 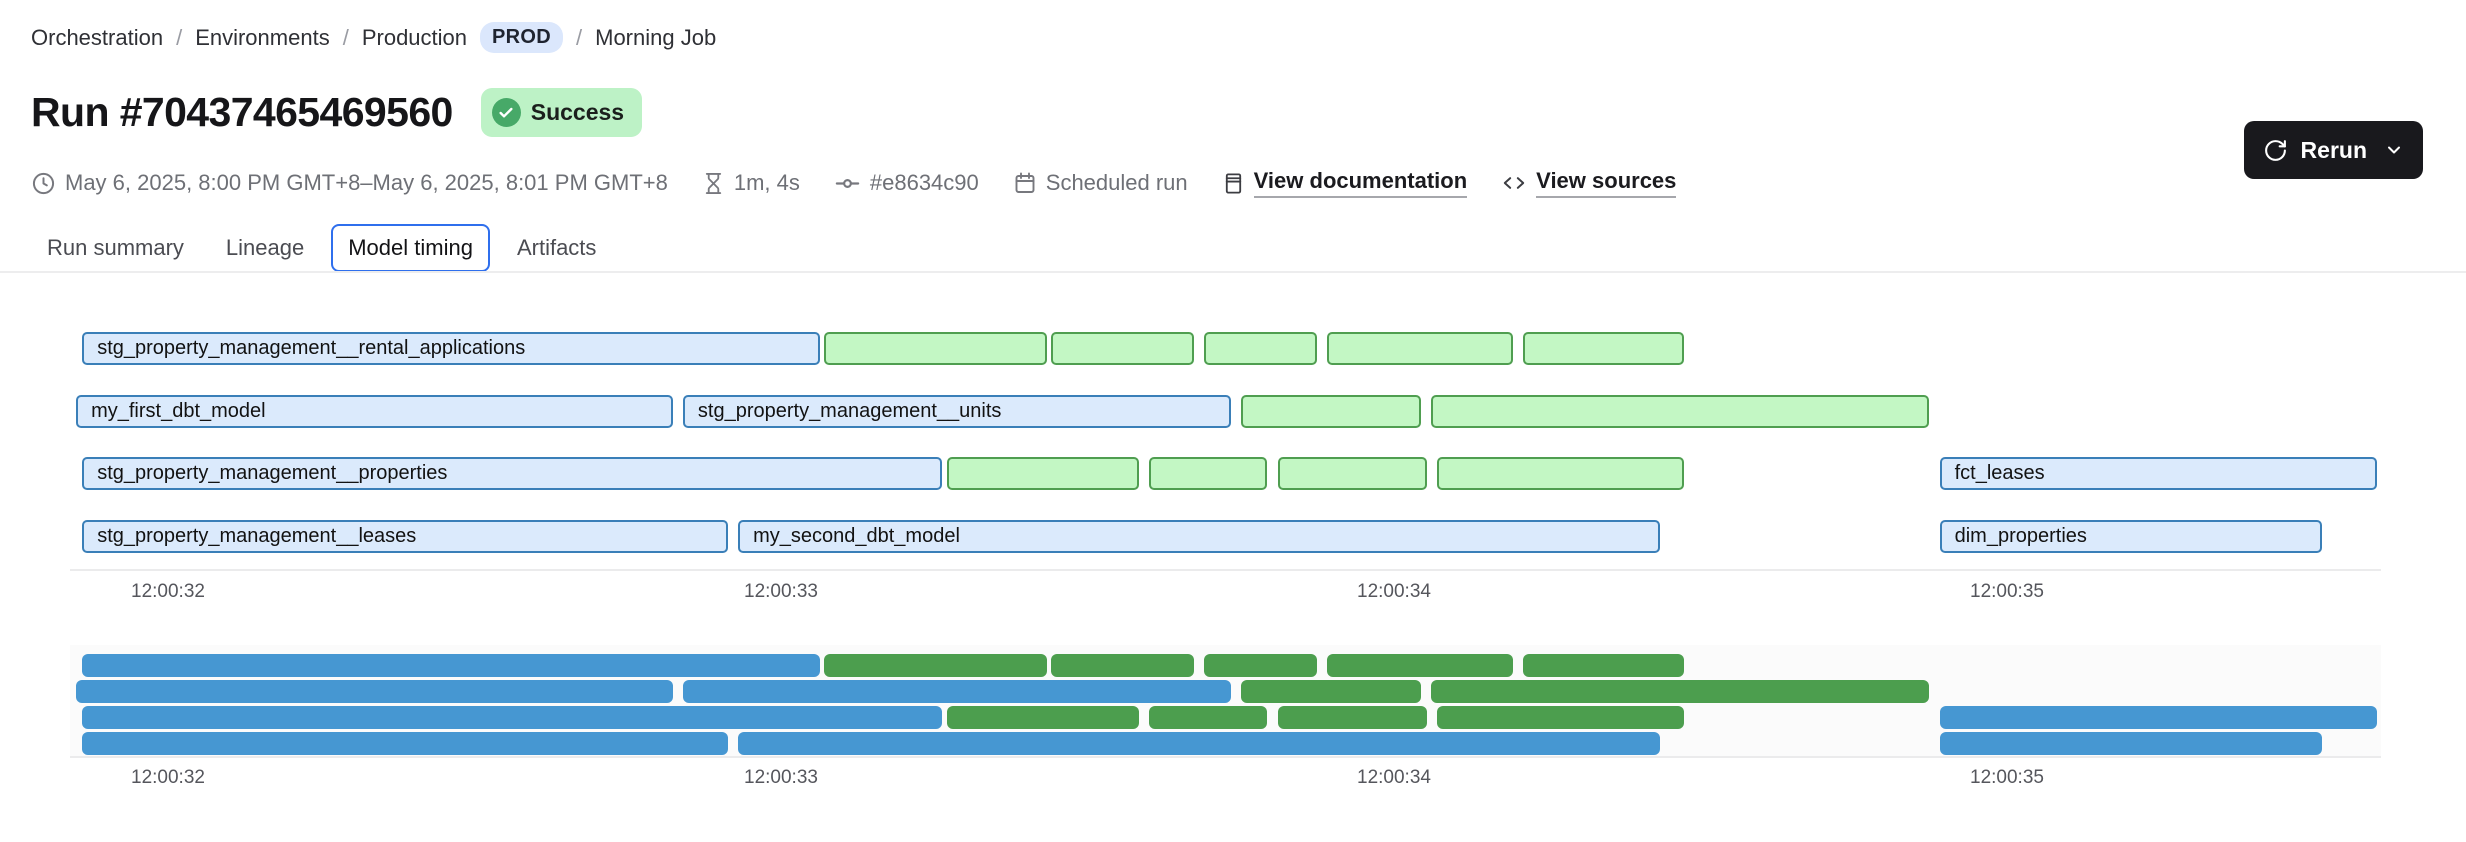 I want to click on gantt-bar-dim_properties: dim_properties, so click(x=2130, y=536).